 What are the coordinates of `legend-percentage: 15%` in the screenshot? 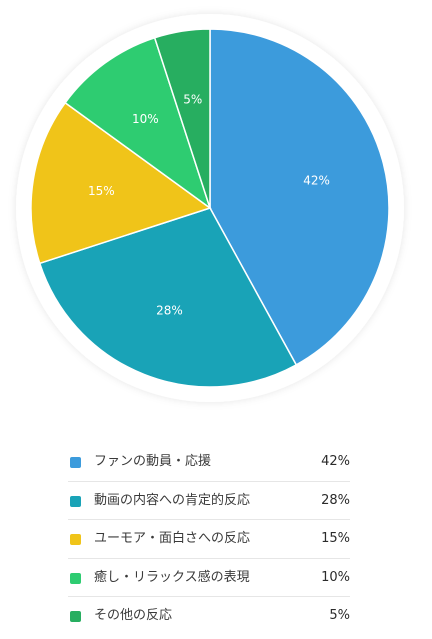 It's located at (335, 538).